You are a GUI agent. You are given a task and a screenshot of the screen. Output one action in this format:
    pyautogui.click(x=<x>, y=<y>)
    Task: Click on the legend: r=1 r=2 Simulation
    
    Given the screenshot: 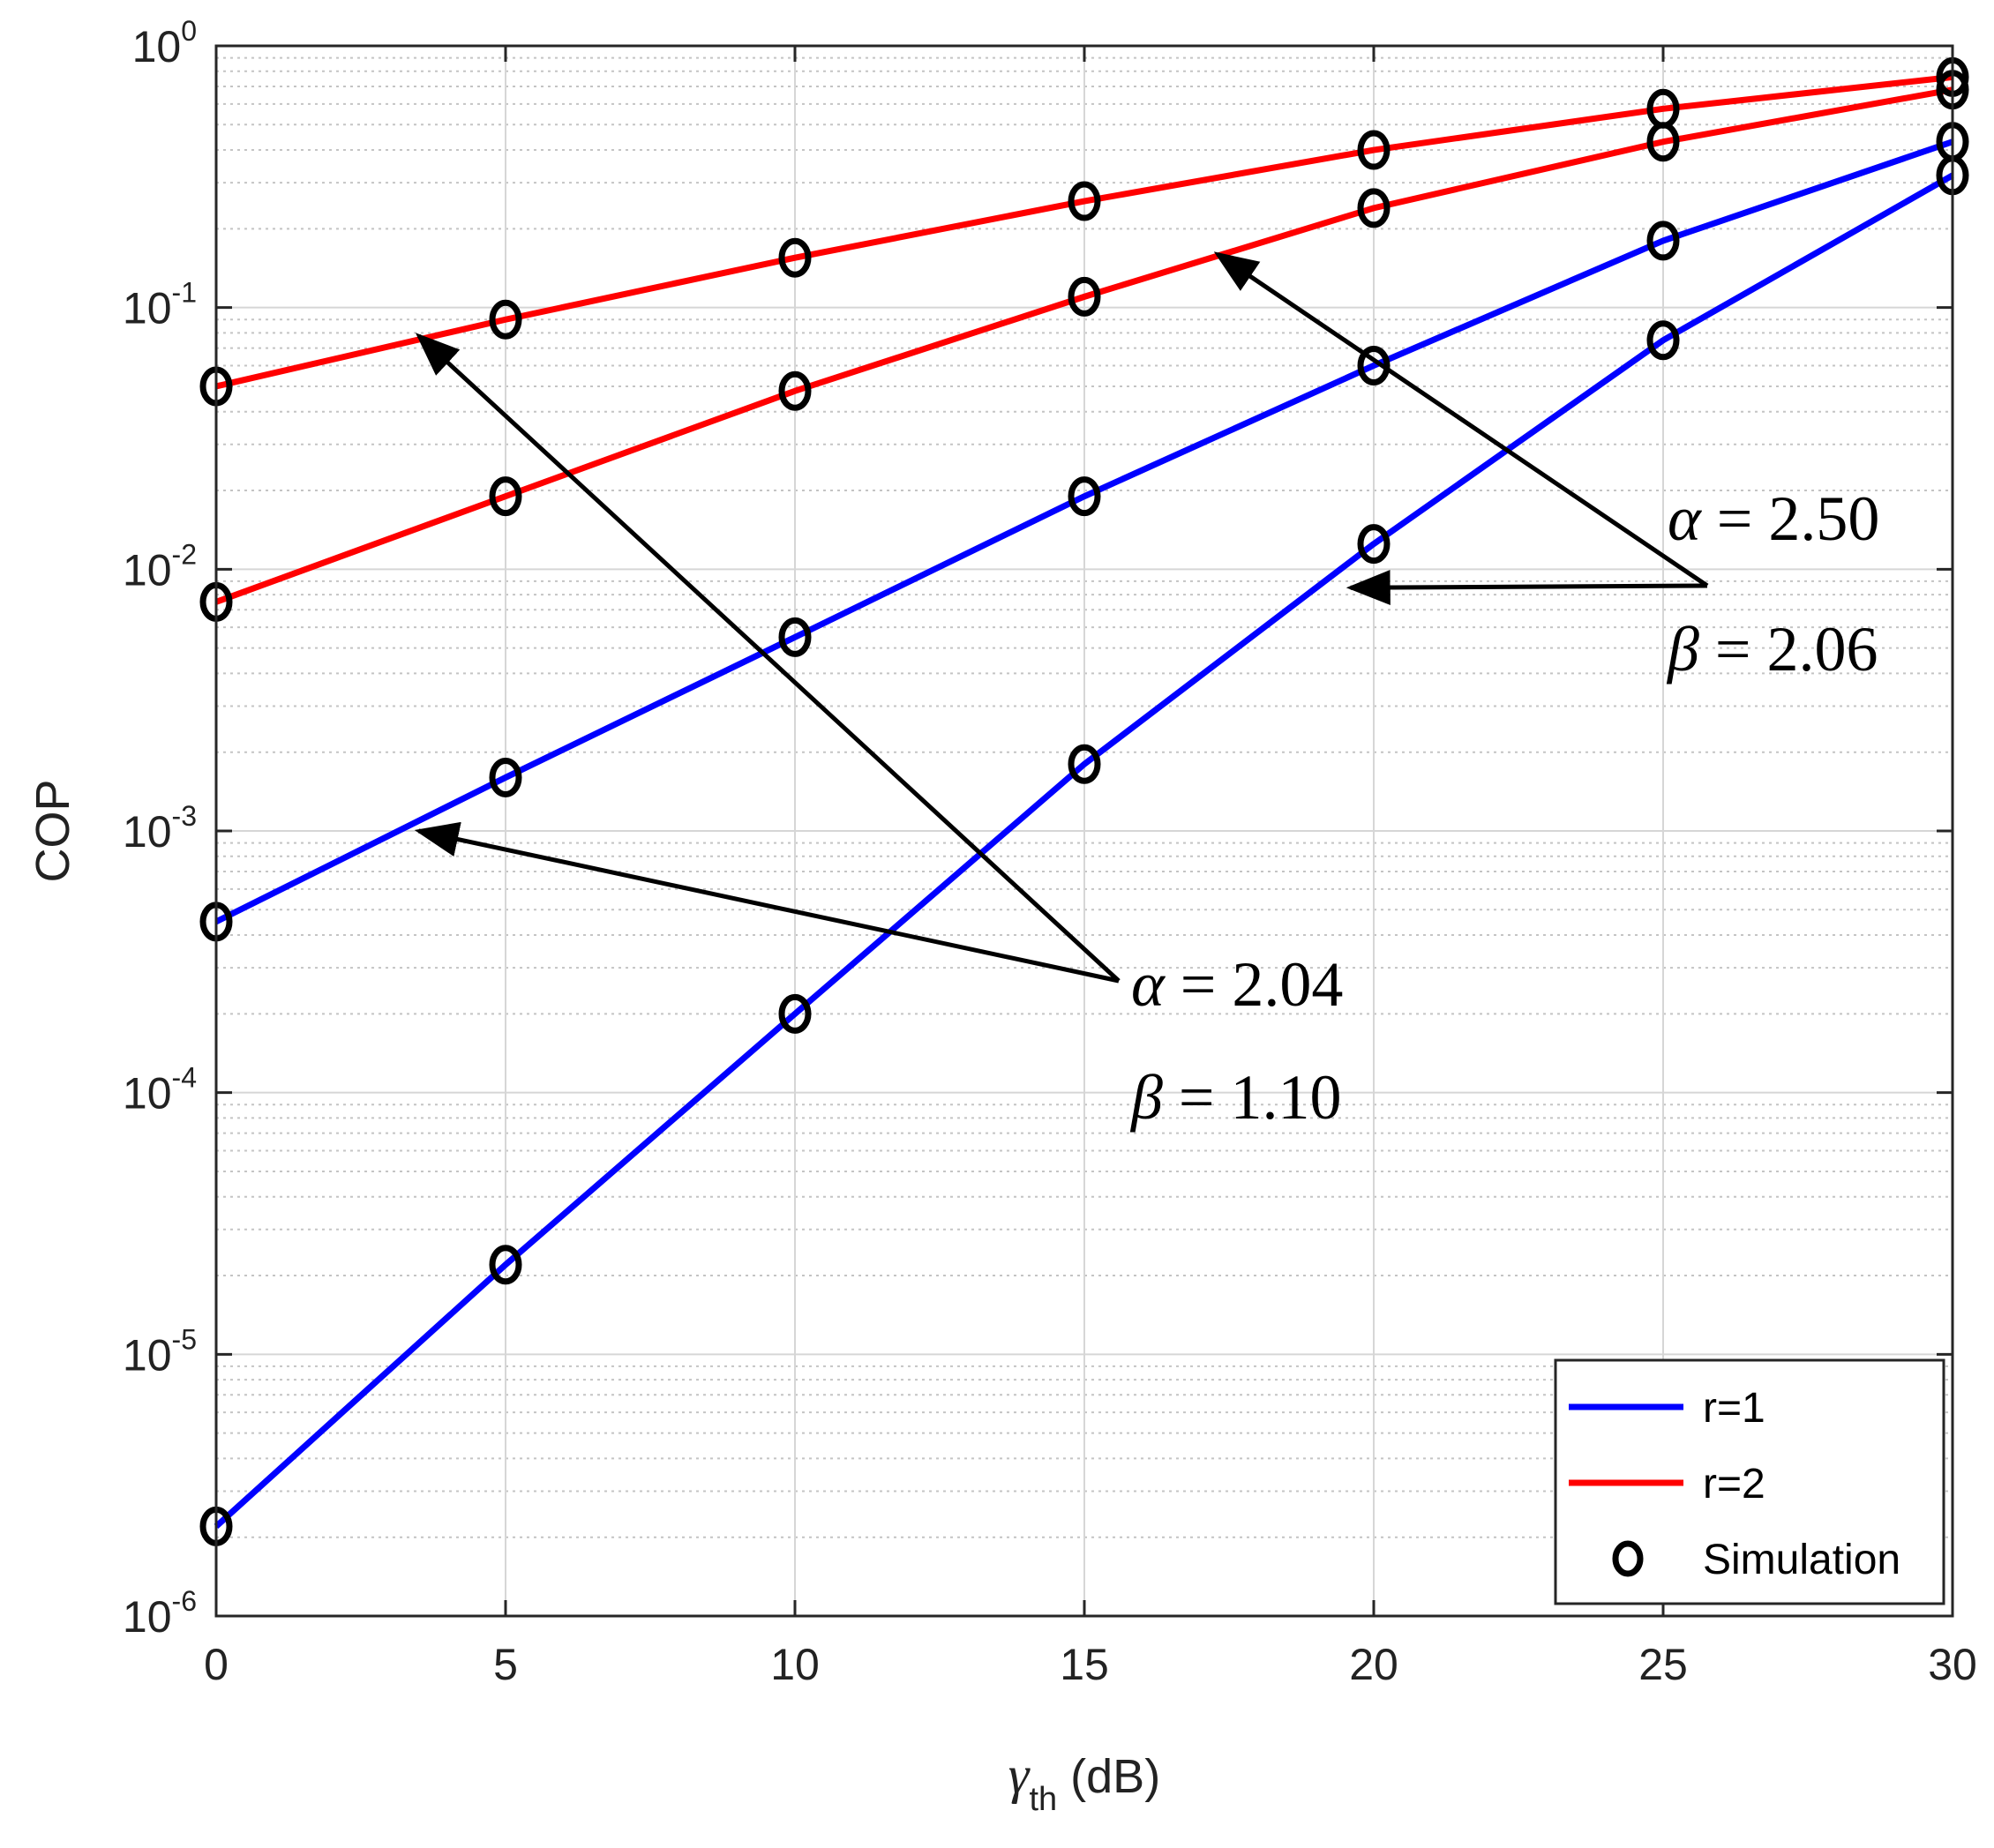 What is the action you would take?
    pyautogui.click(x=1749, y=1481)
    